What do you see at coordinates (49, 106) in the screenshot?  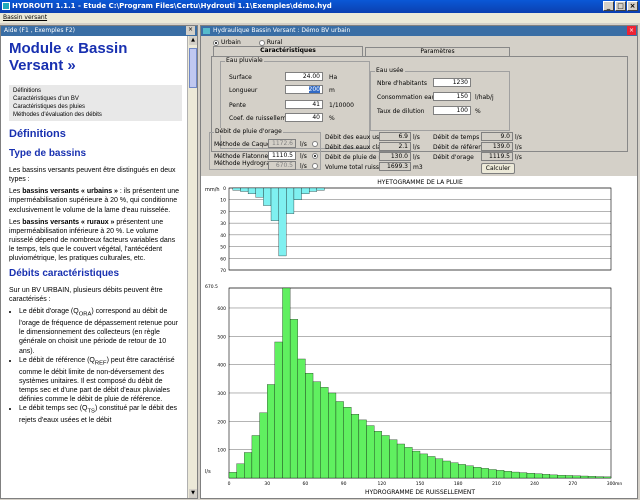 I see `toc-link: Caractéristiques des pluies` at bounding box center [49, 106].